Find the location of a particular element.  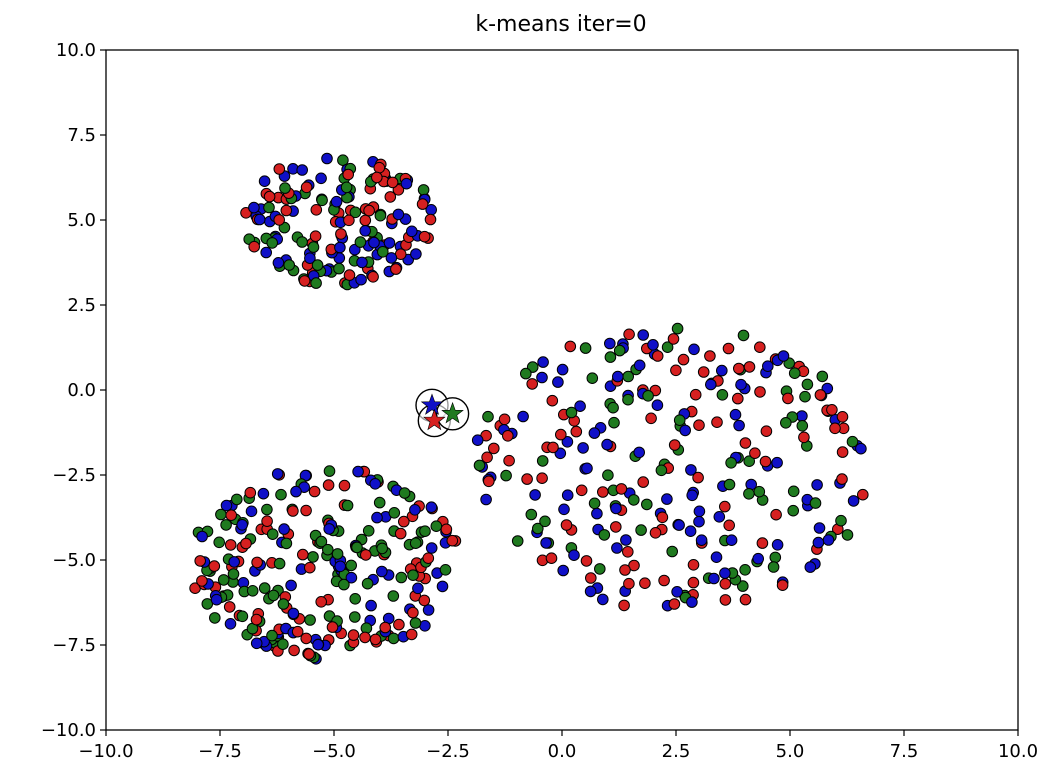

y-tick-label: −2.5 is located at coordinates (74, 475).